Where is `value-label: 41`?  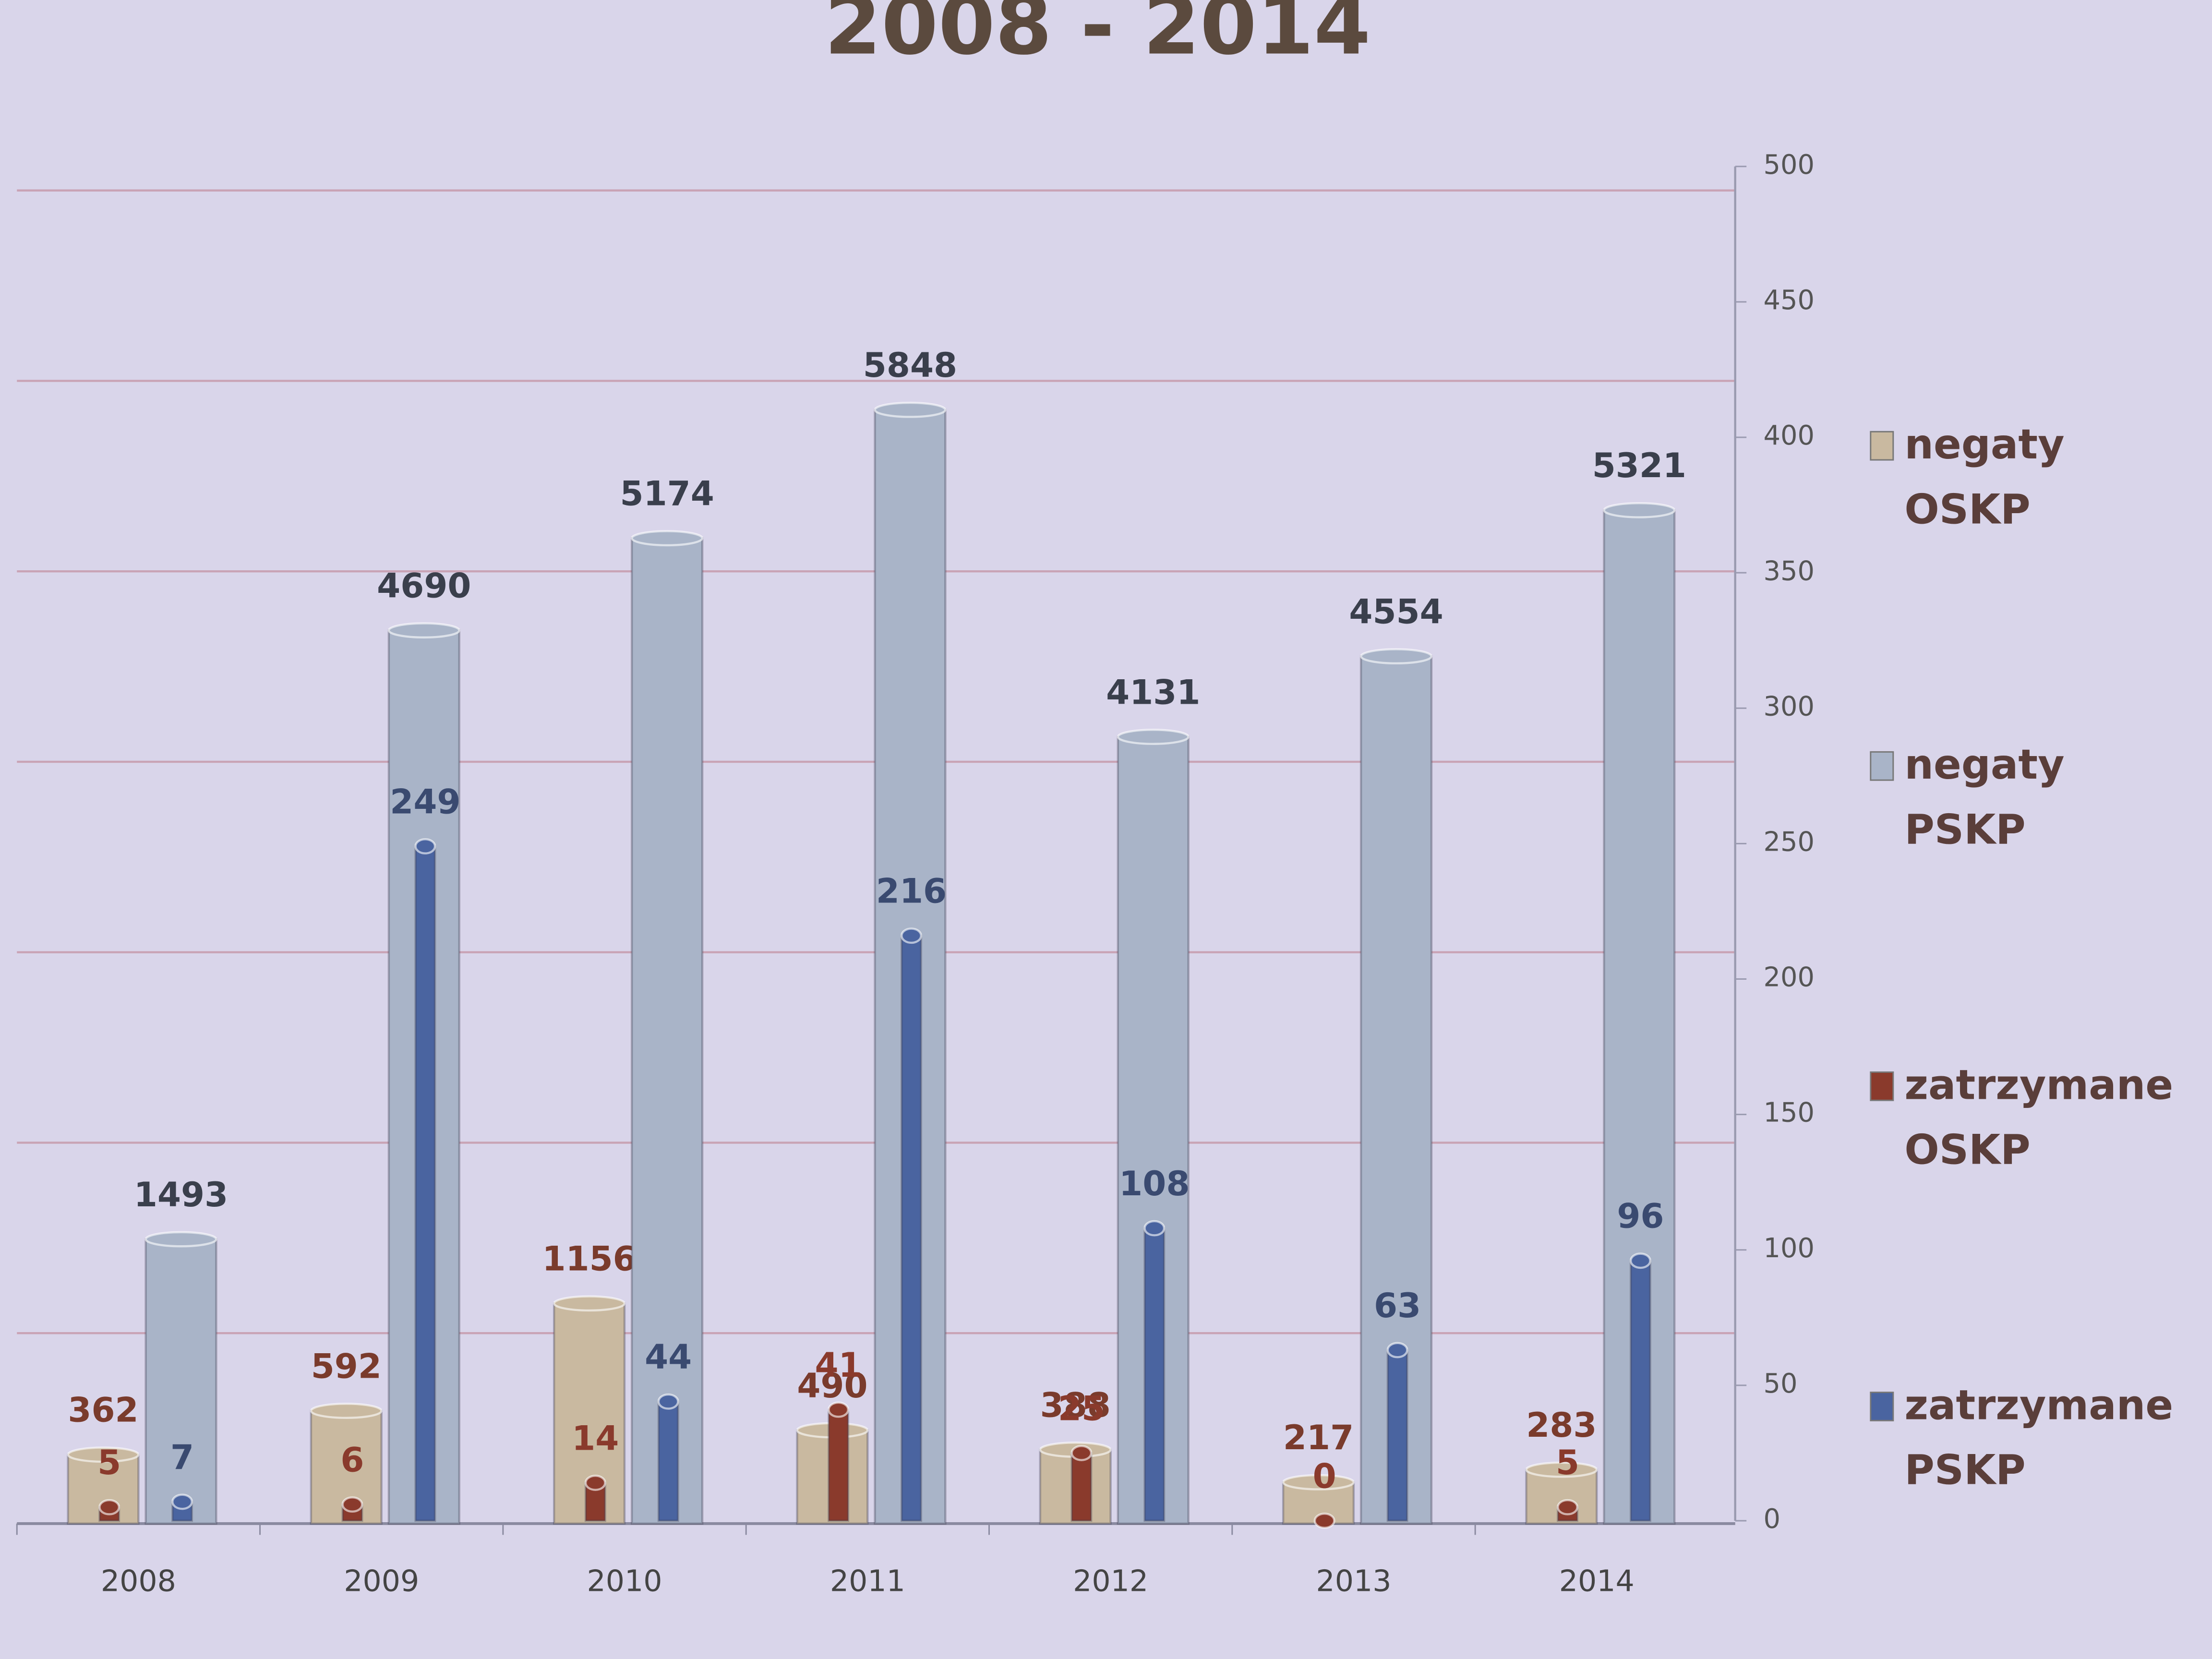
value-label: 41 is located at coordinates (838, 1365).